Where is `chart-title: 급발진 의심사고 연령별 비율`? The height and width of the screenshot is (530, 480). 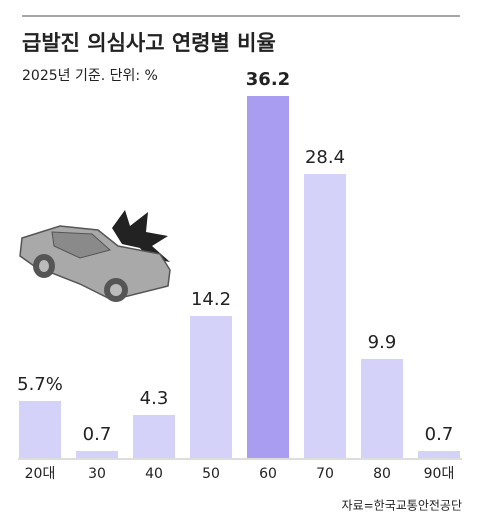
chart-title: 급발진 의심사고 연령별 비율 is located at coordinates (149, 43).